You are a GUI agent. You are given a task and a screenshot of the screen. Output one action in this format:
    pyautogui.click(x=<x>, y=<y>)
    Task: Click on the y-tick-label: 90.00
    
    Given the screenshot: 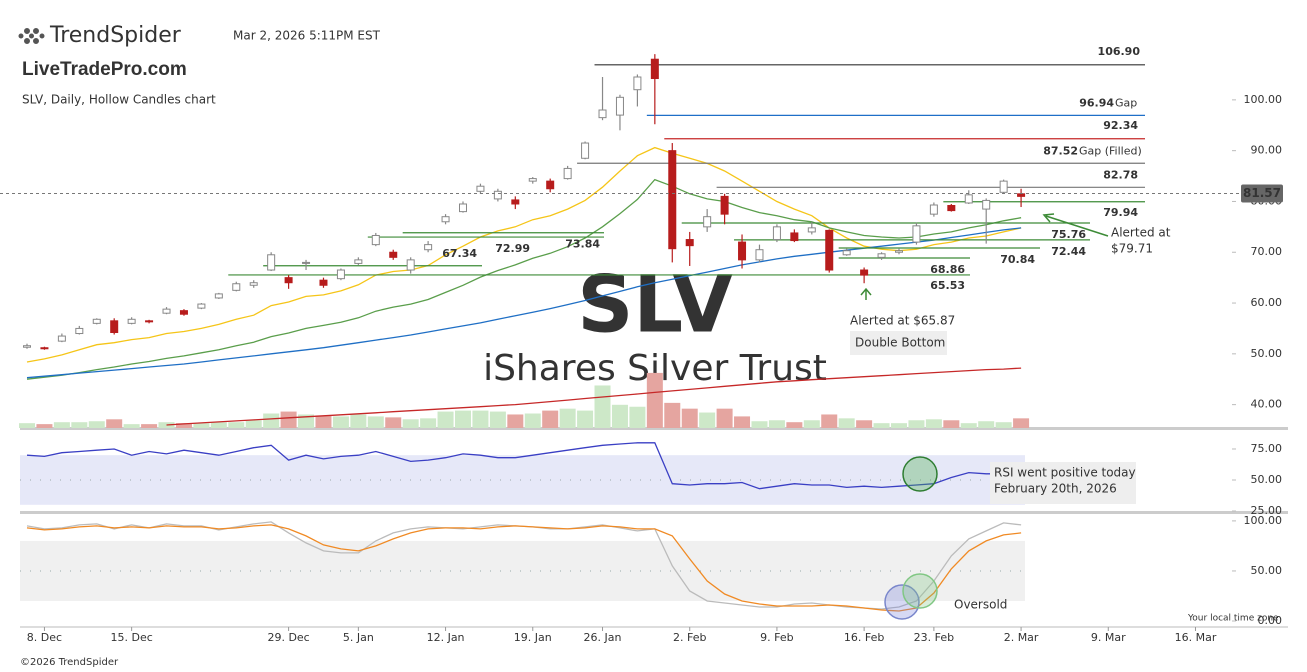 What is the action you would take?
    pyautogui.click(x=1267, y=150)
    